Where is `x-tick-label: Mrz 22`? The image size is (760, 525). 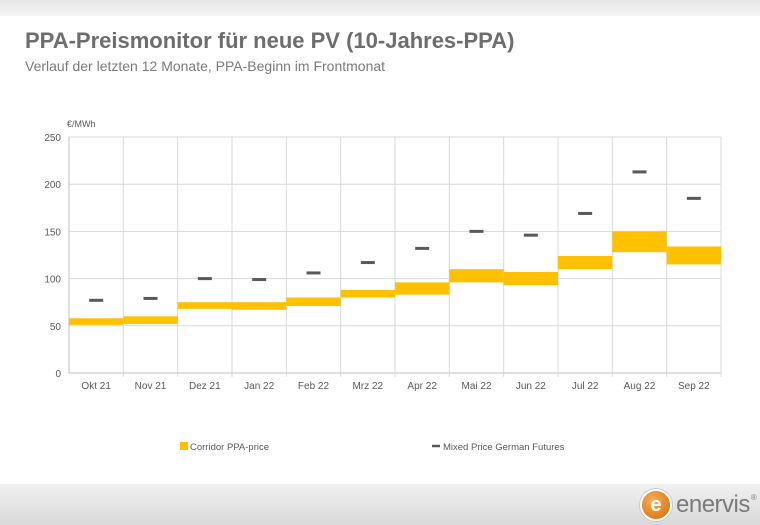 x-tick-label: Mrz 22 is located at coordinates (368, 386).